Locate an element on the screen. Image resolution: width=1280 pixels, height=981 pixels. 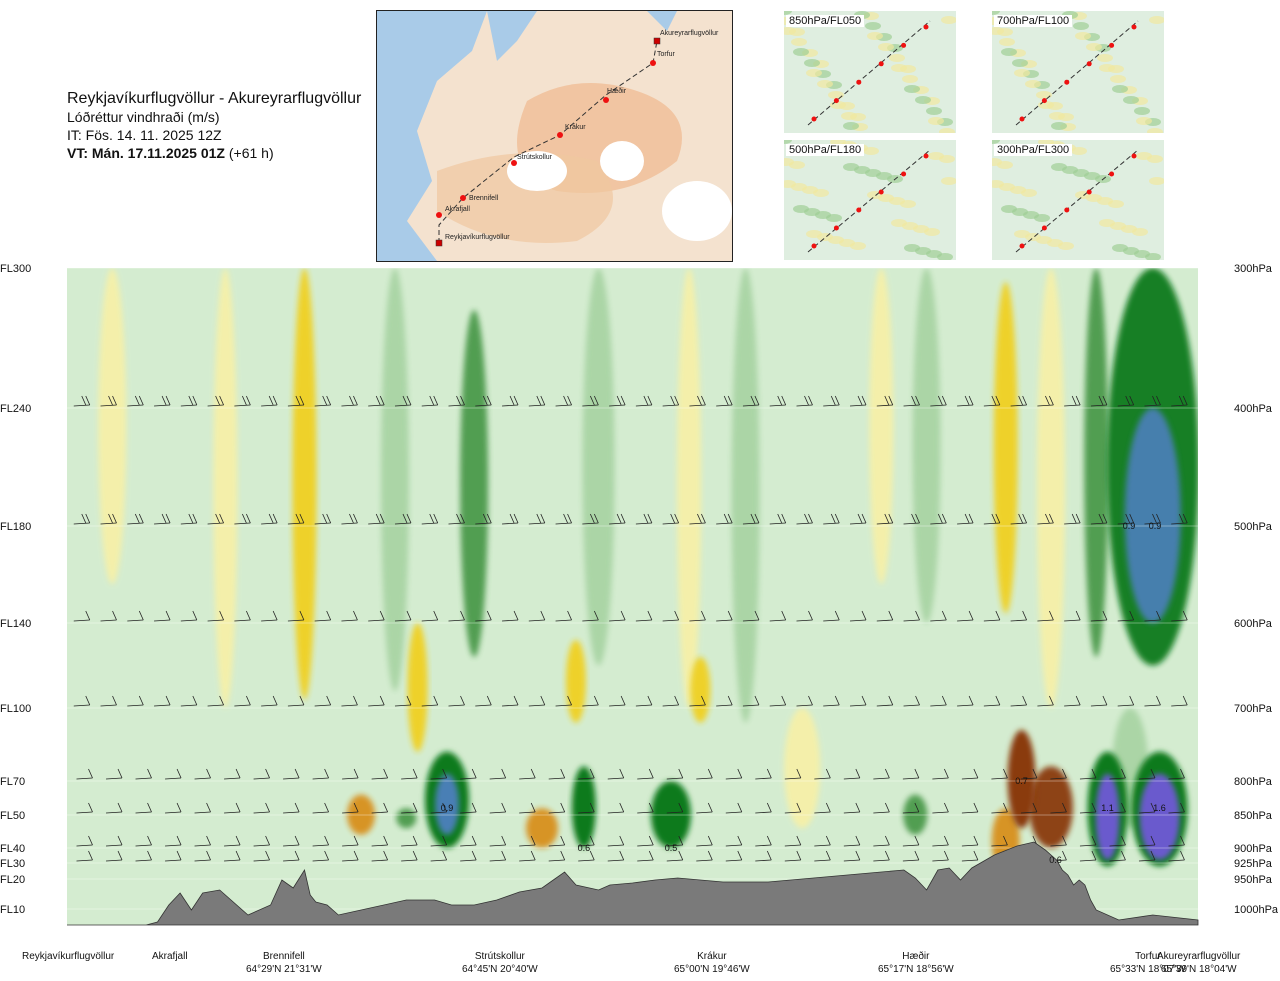
pressure-label: 400hPa is located at coordinates (1253, 409).